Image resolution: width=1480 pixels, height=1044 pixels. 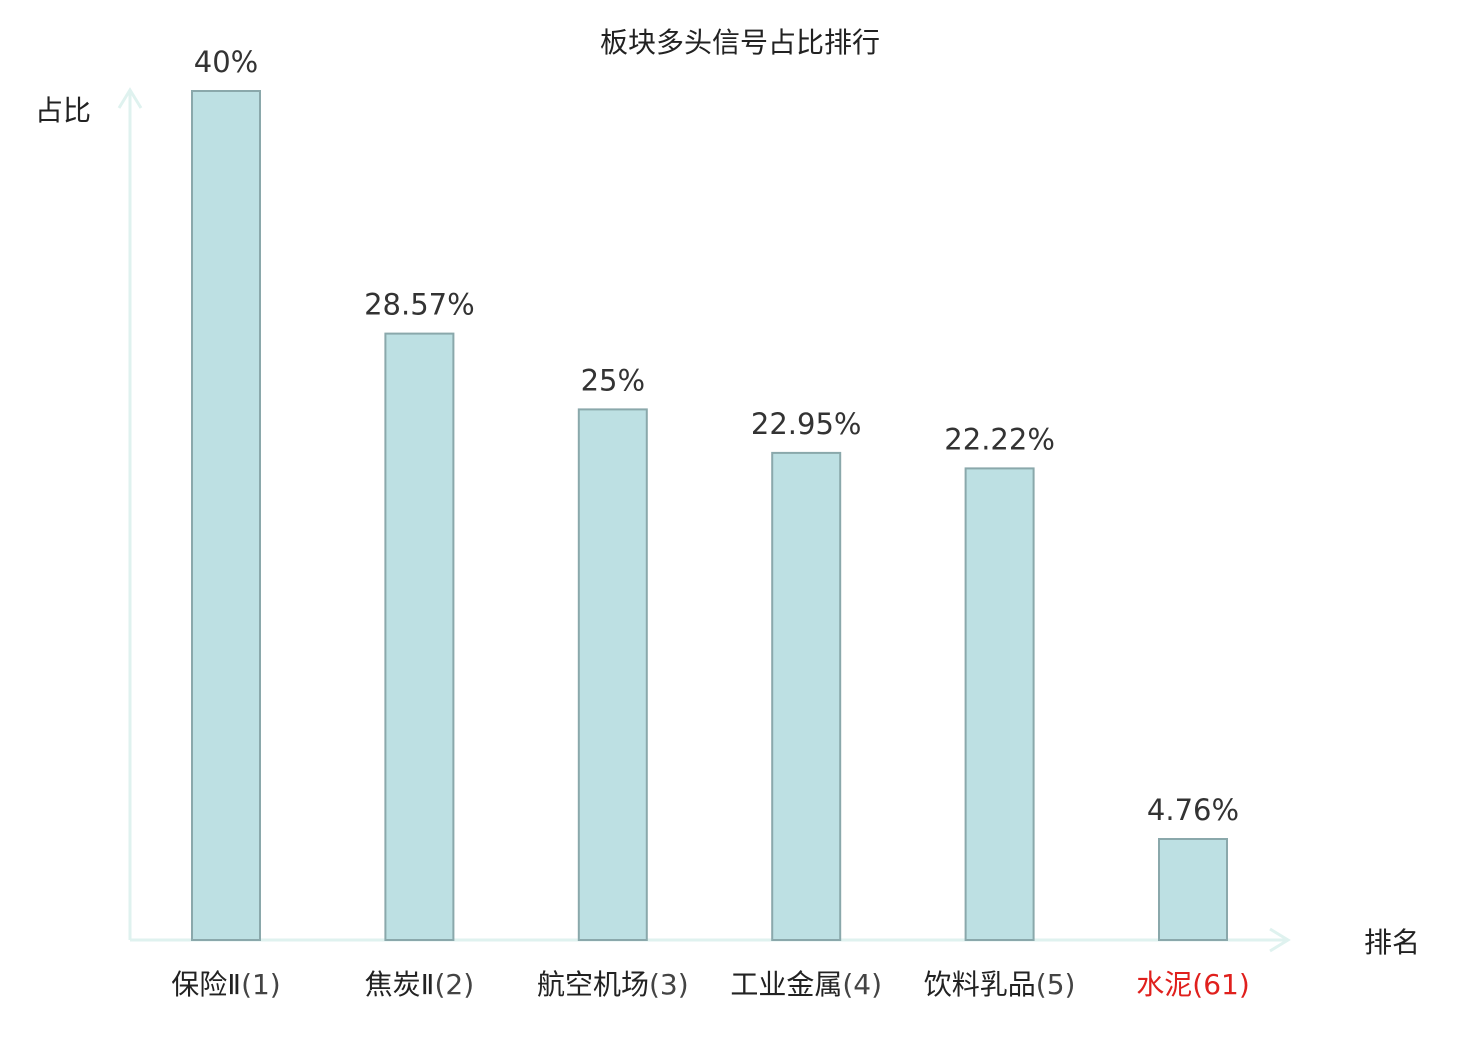 I want to click on category-name-4: 工业金属, so click(x=786, y=984).